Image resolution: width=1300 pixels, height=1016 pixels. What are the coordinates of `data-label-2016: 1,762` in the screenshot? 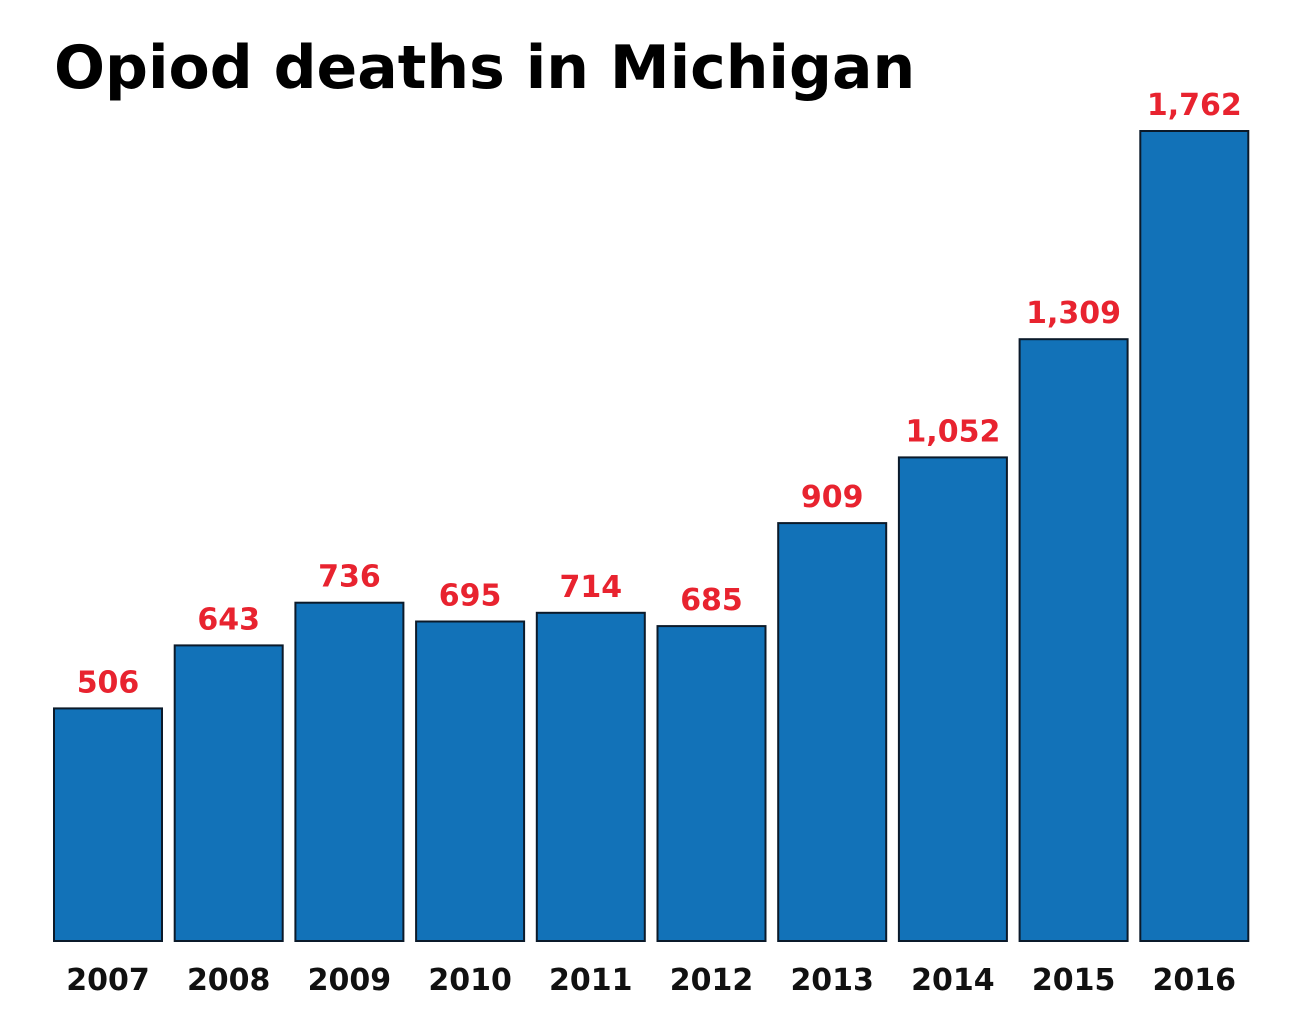 It's located at (1194, 105).